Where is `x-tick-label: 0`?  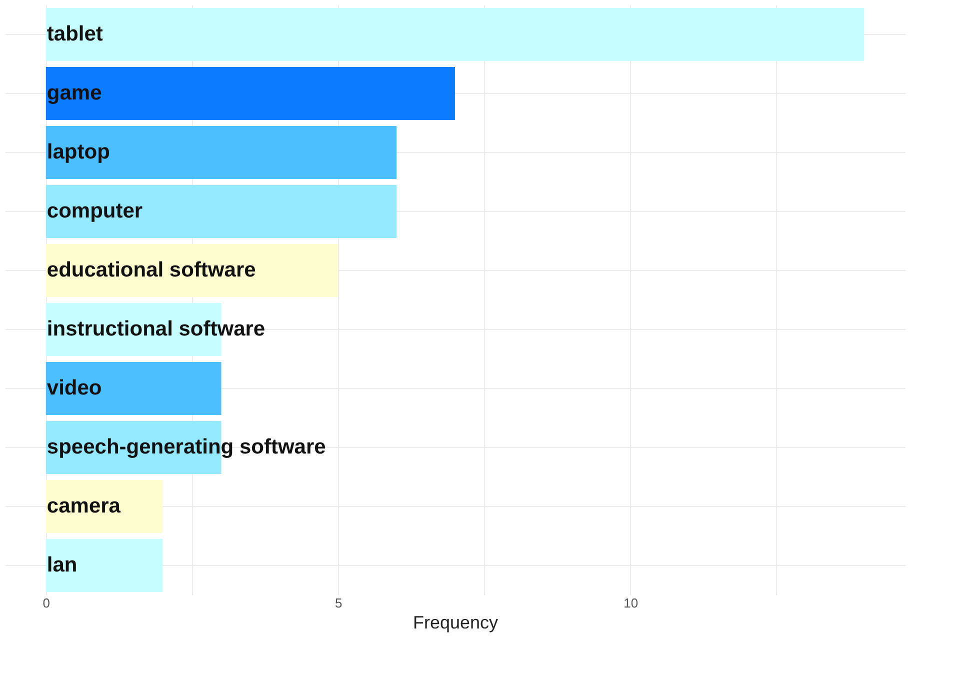
x-tick-label: 0 is located at coordinates (46, 603).